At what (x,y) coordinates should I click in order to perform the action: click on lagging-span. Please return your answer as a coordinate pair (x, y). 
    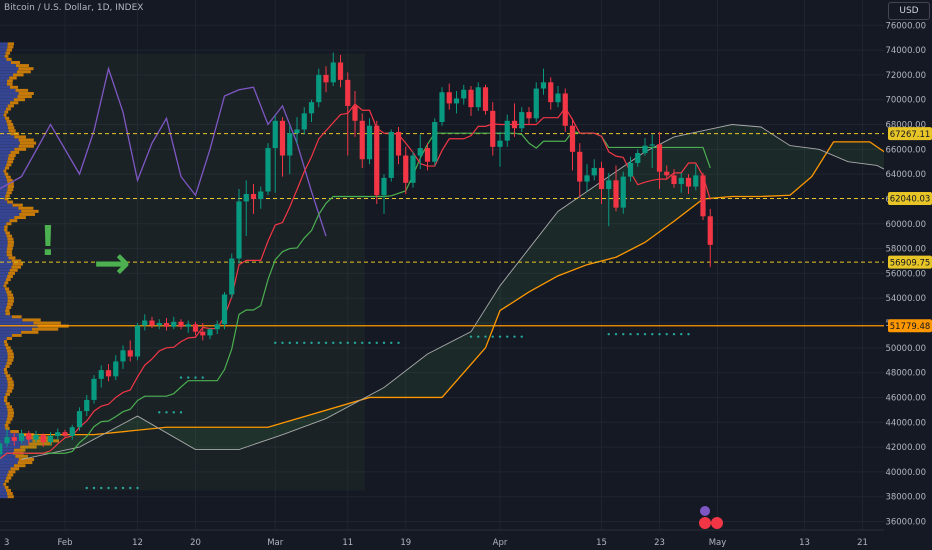
    Looking at the image, I should click on (163, 151).